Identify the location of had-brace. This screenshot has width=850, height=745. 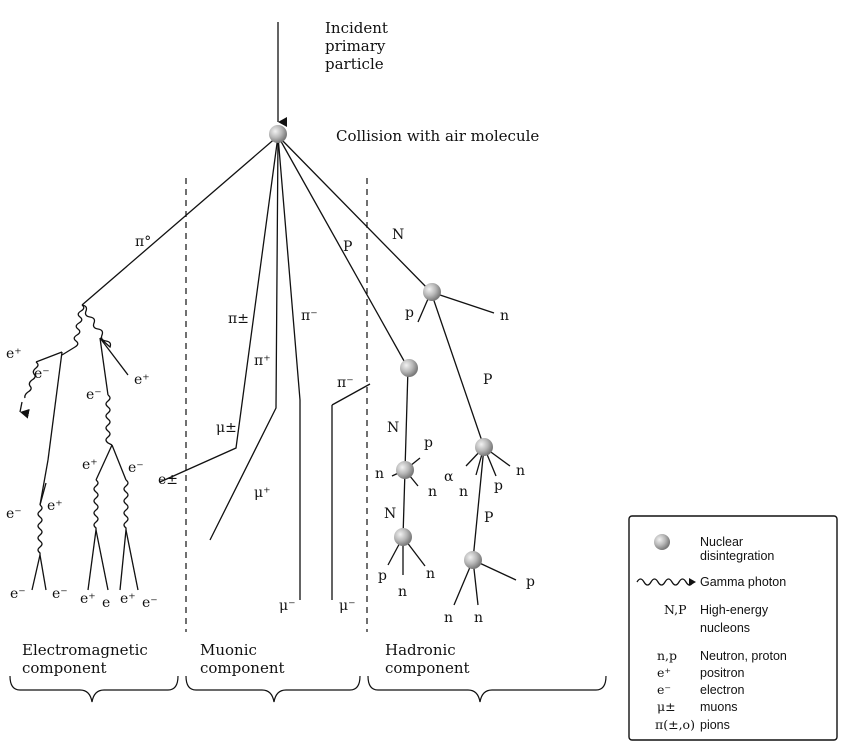
(487, 689).